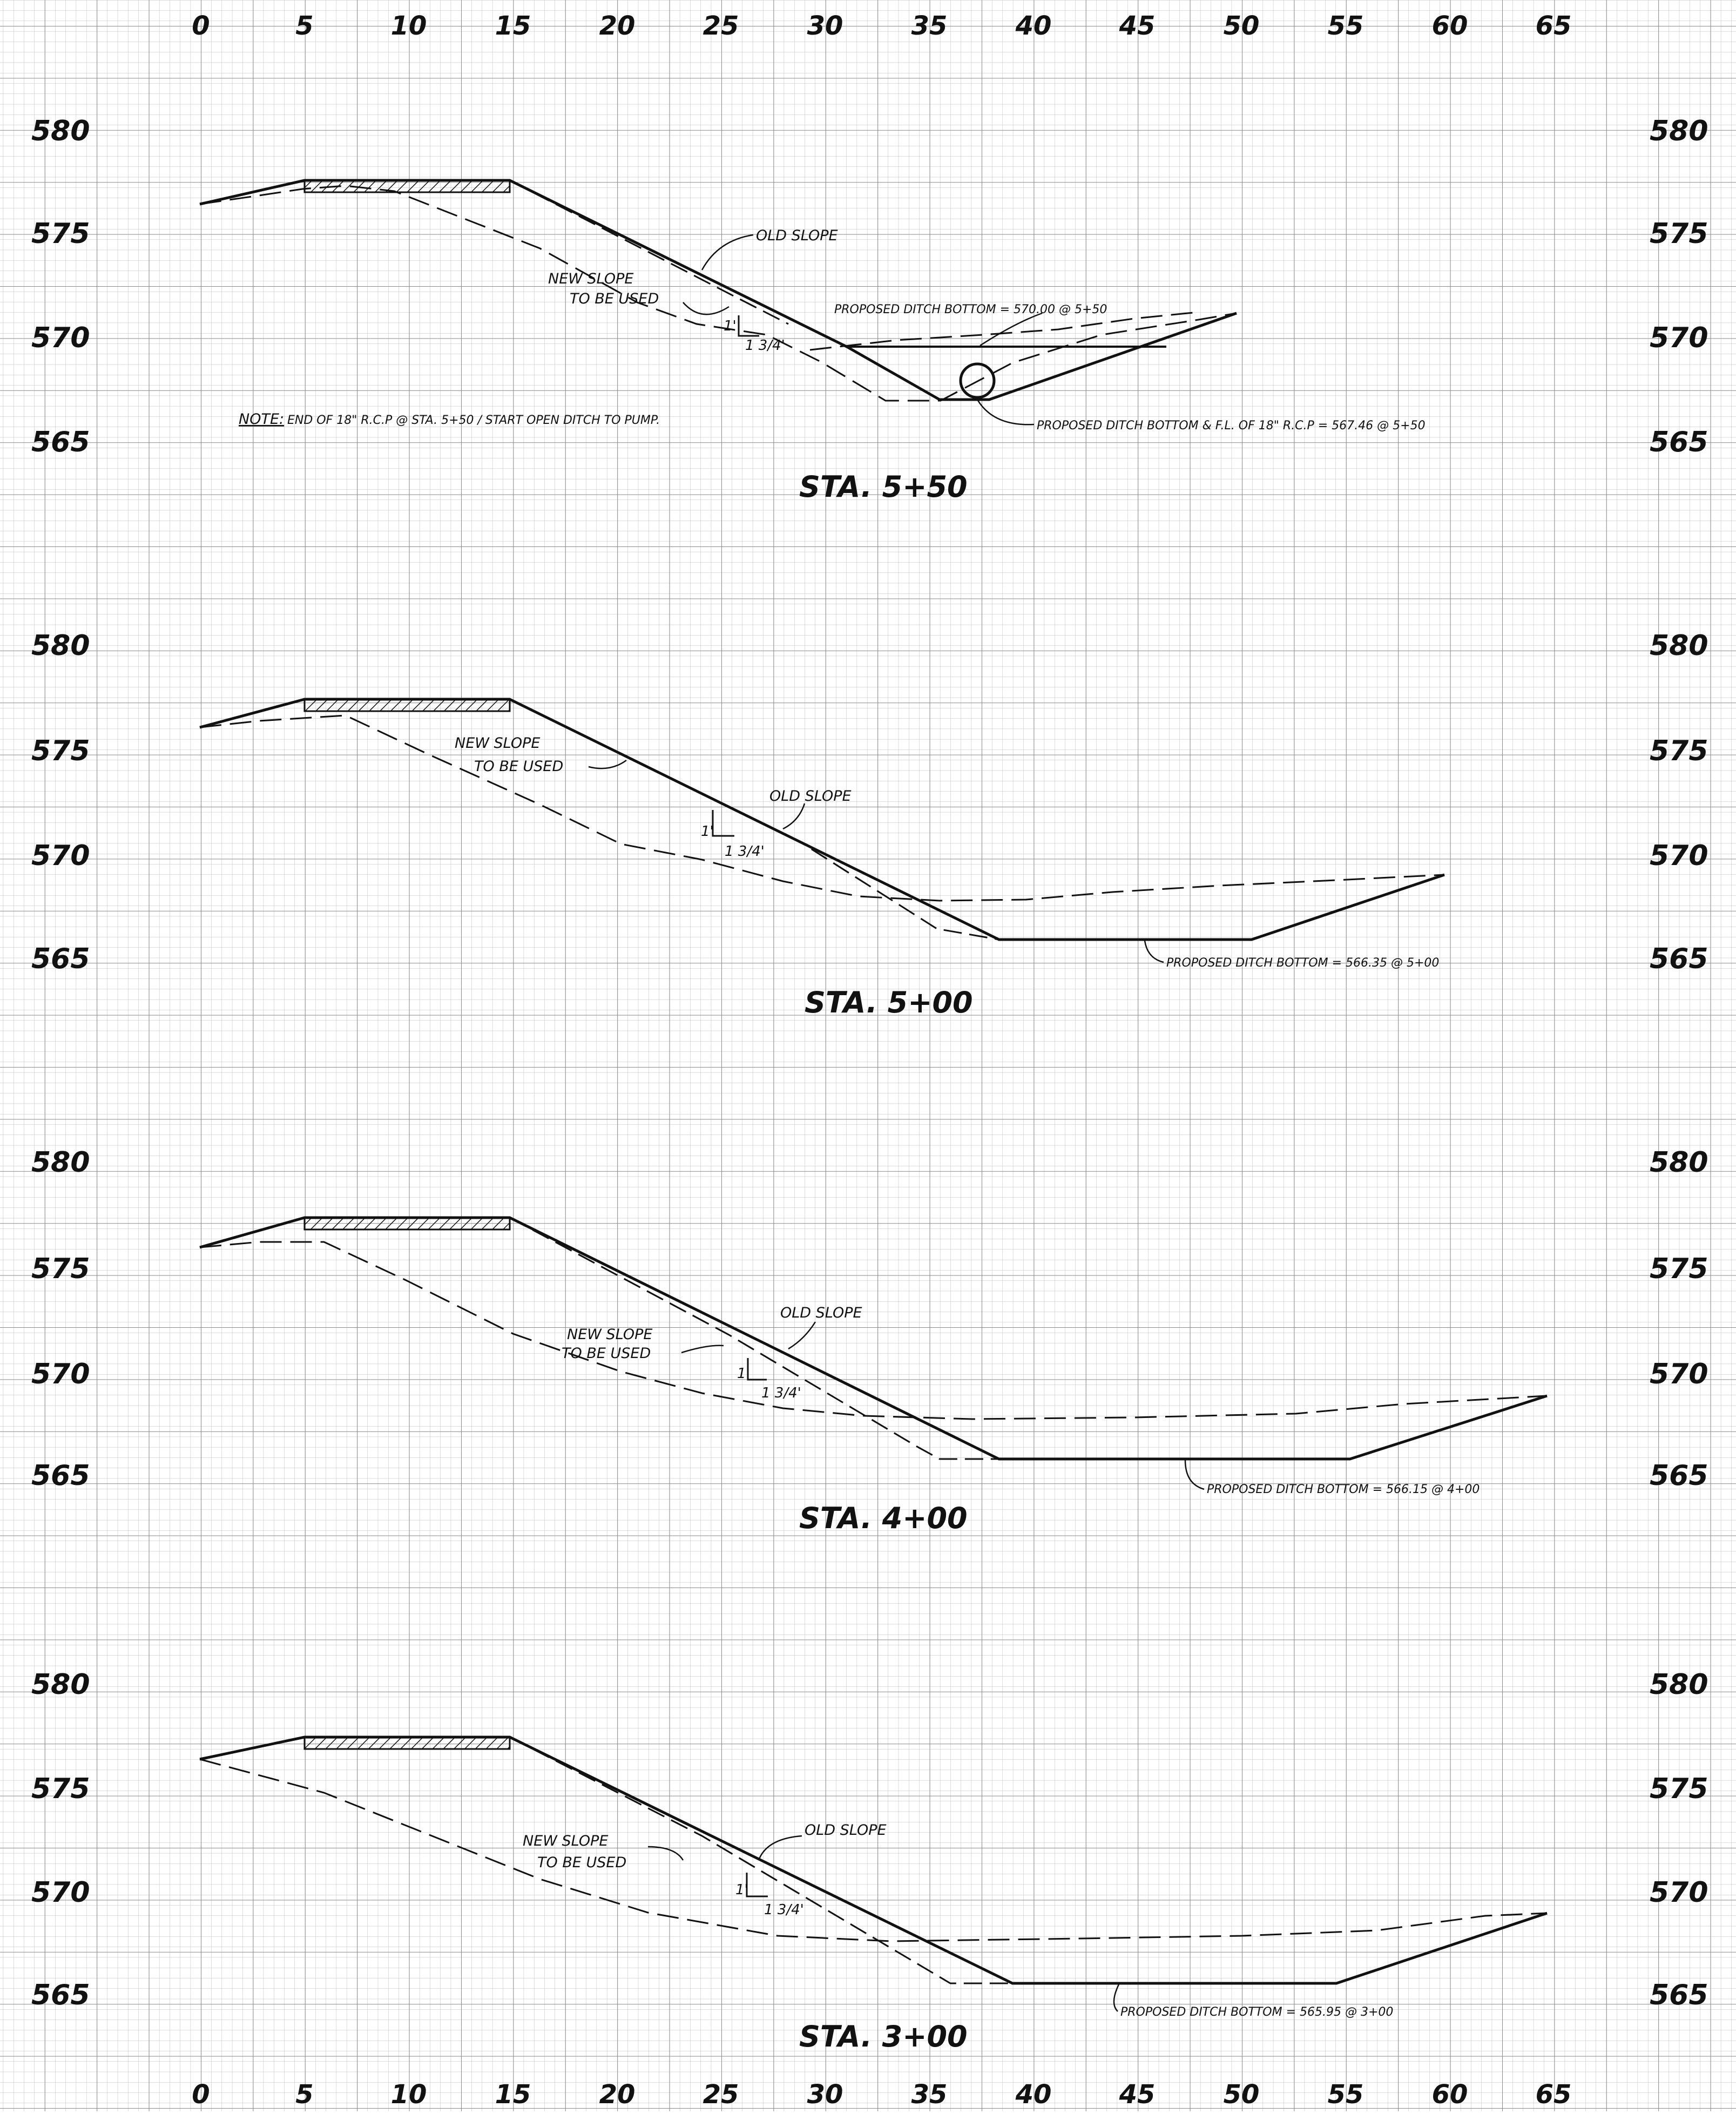  I want to click on bottom-tick-60: 60, so click(1450, 2094).